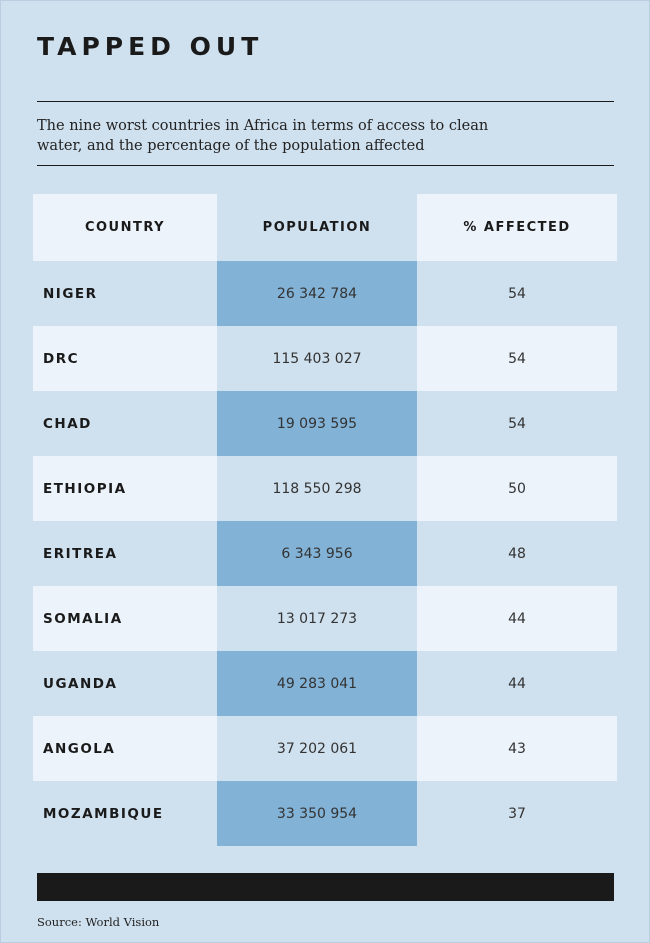 This screenshot has height=943, width=650. Describe the element at coordinates (317, 293) in the screenshot. I see `population-cell: 26 342 784` at that location.